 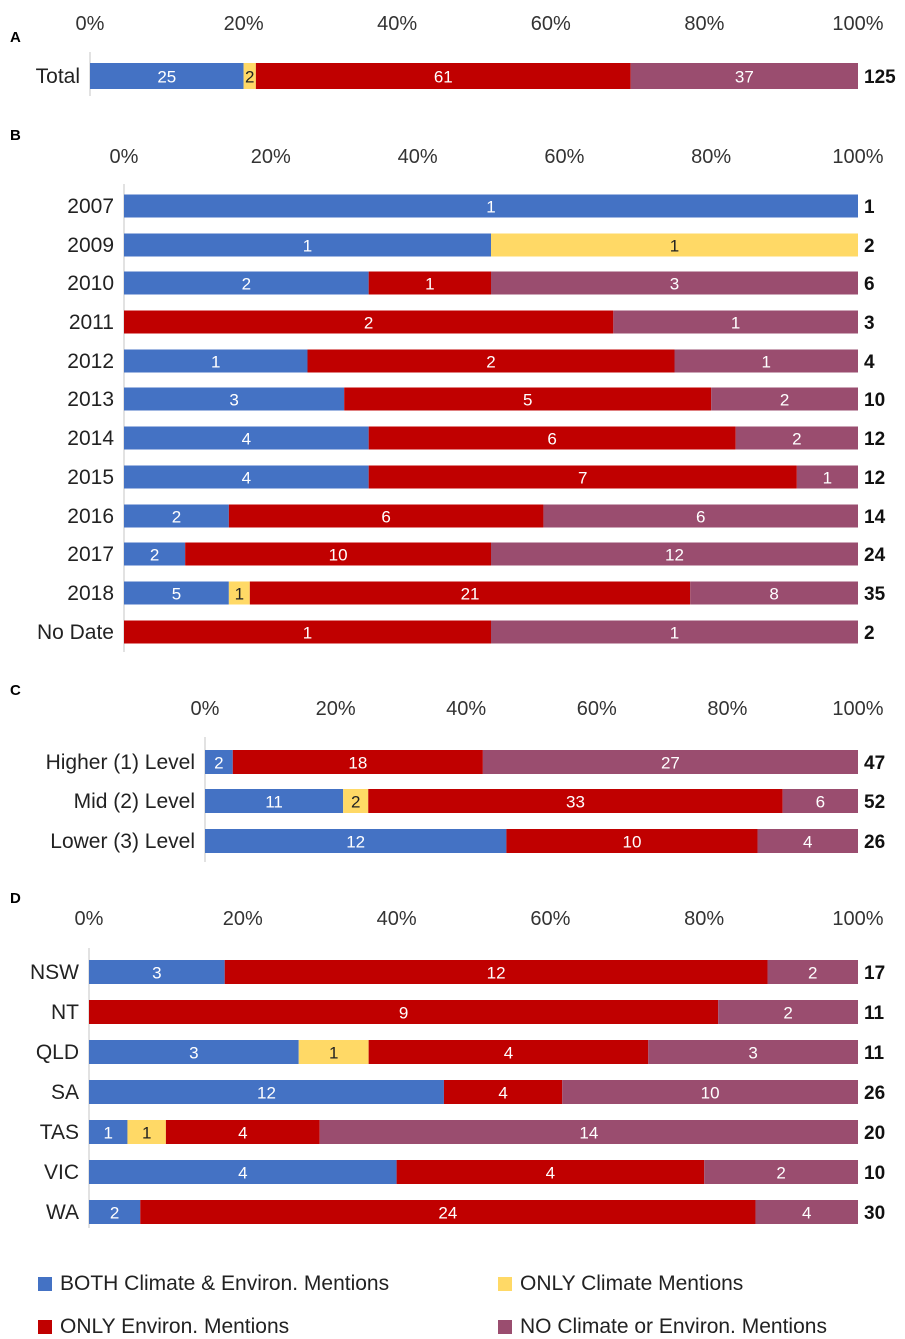 I want to click on panel-d-bar-label-5-environ: 4, so click(x=550, y=1173).